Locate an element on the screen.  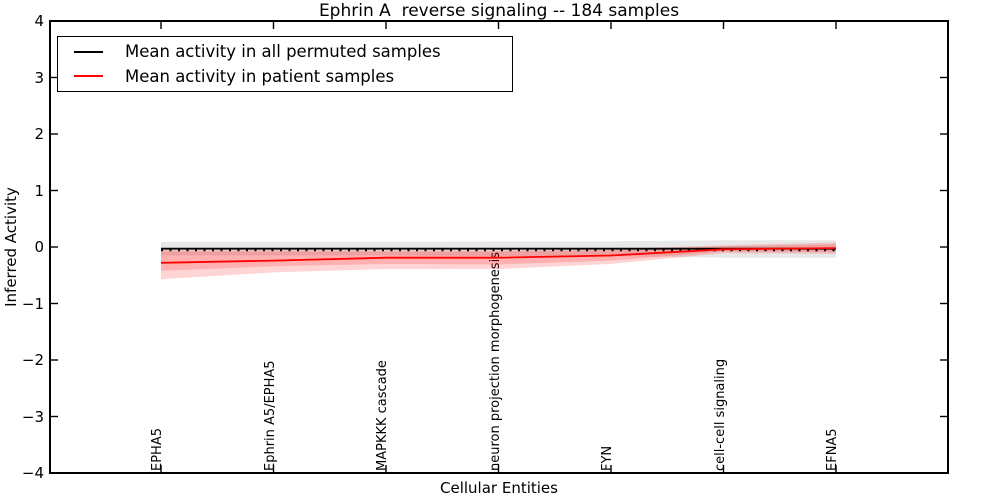
x-tick-label: Ephrin A5/EPHA5 is located at coordinates (270, 415).